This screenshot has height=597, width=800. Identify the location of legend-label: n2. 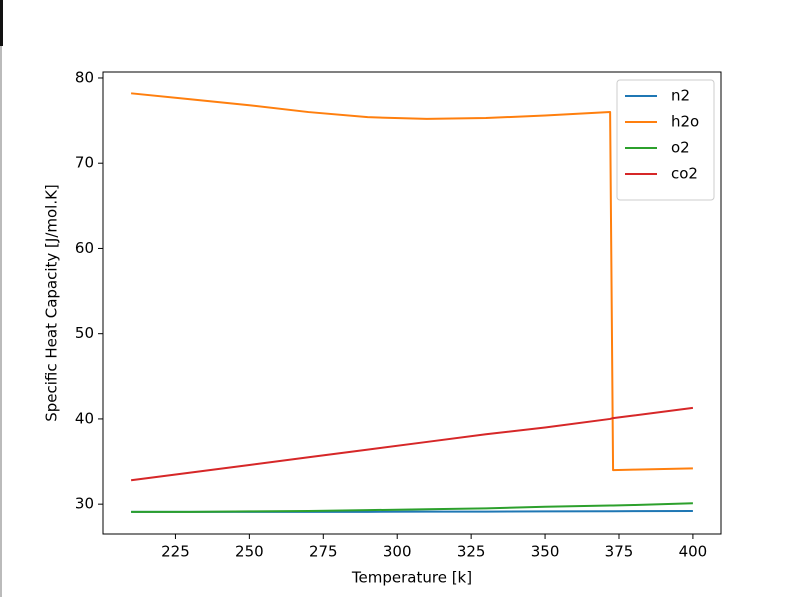
(680, 96).